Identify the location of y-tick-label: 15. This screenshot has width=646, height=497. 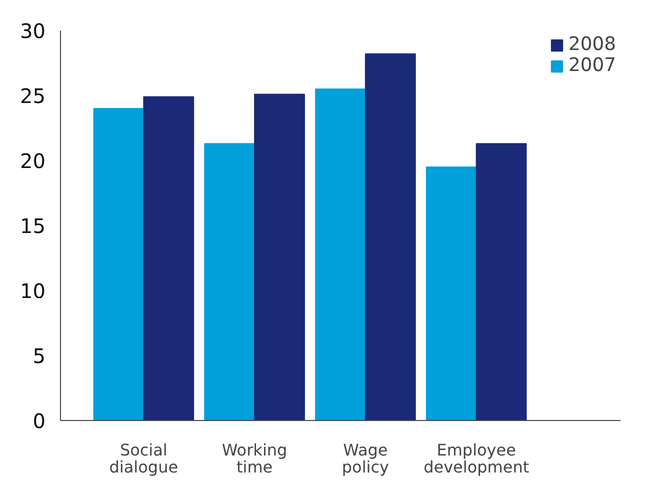
(33, 226).